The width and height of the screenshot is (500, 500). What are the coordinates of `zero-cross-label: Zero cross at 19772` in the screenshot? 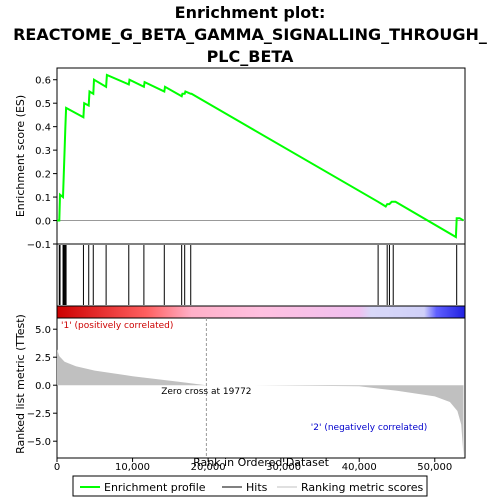 It's located at (206, 392).